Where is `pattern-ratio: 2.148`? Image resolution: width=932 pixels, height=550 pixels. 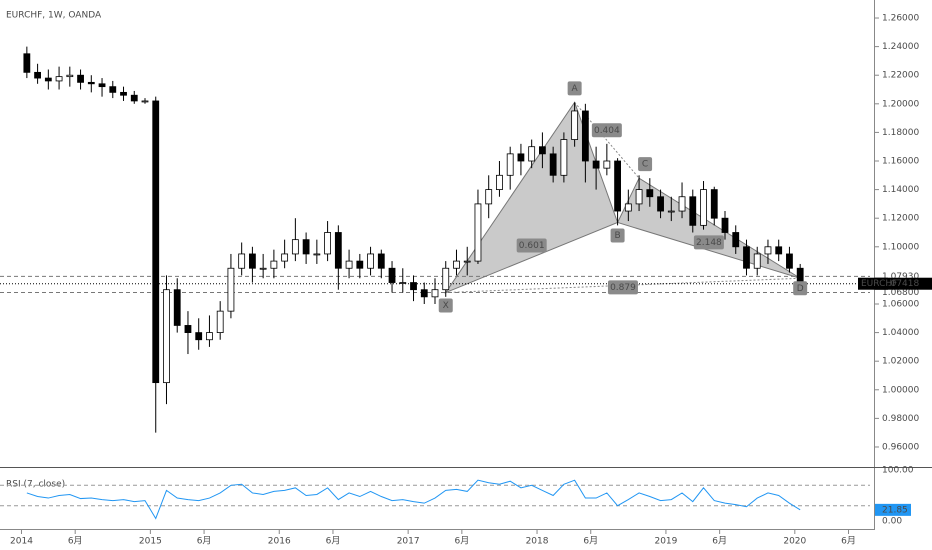 pattern-ratio: 2.148 is located at coordinates (709, 243).